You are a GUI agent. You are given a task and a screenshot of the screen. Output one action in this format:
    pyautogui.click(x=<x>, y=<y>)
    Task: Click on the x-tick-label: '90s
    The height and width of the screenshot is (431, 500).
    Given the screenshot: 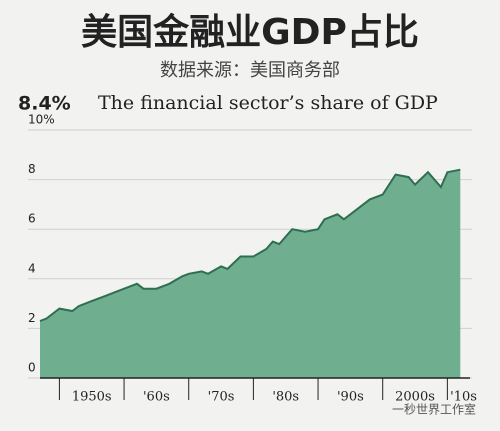 What is the action you would take?
    pyautogui.click(x=350, y=397)
    